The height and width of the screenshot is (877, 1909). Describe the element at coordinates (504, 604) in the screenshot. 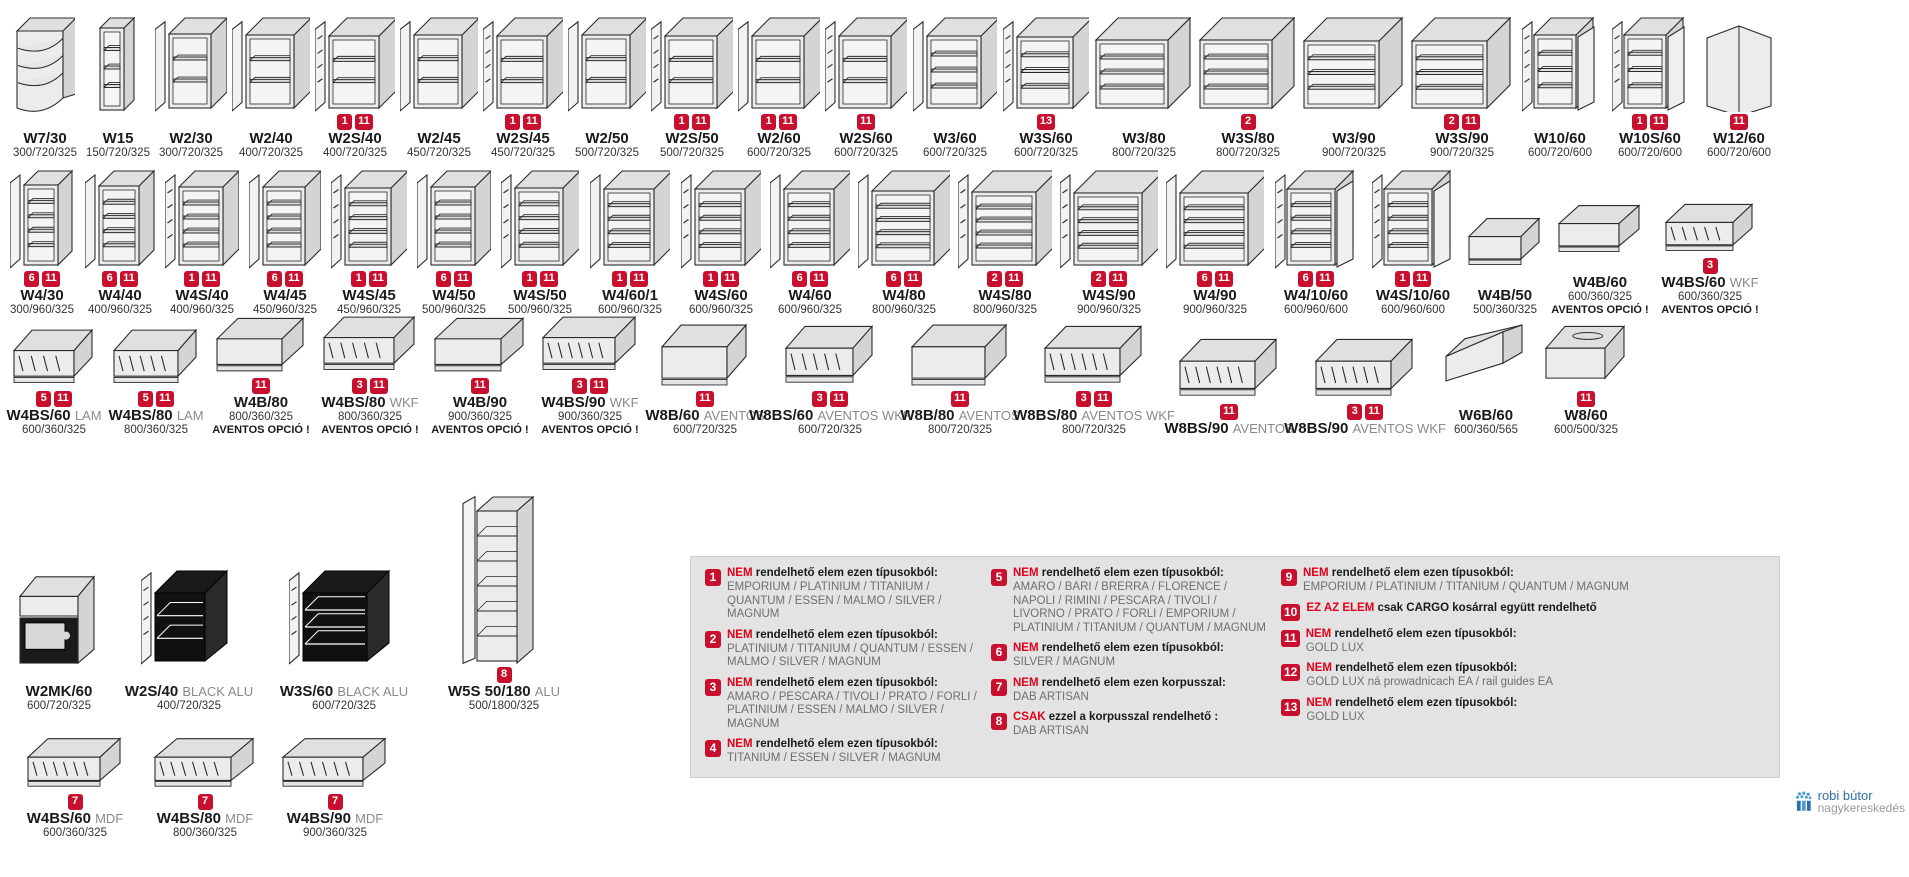

I see `cabinet-item: 8 W5S 50/180 ALU 500/1800/325` at that location.